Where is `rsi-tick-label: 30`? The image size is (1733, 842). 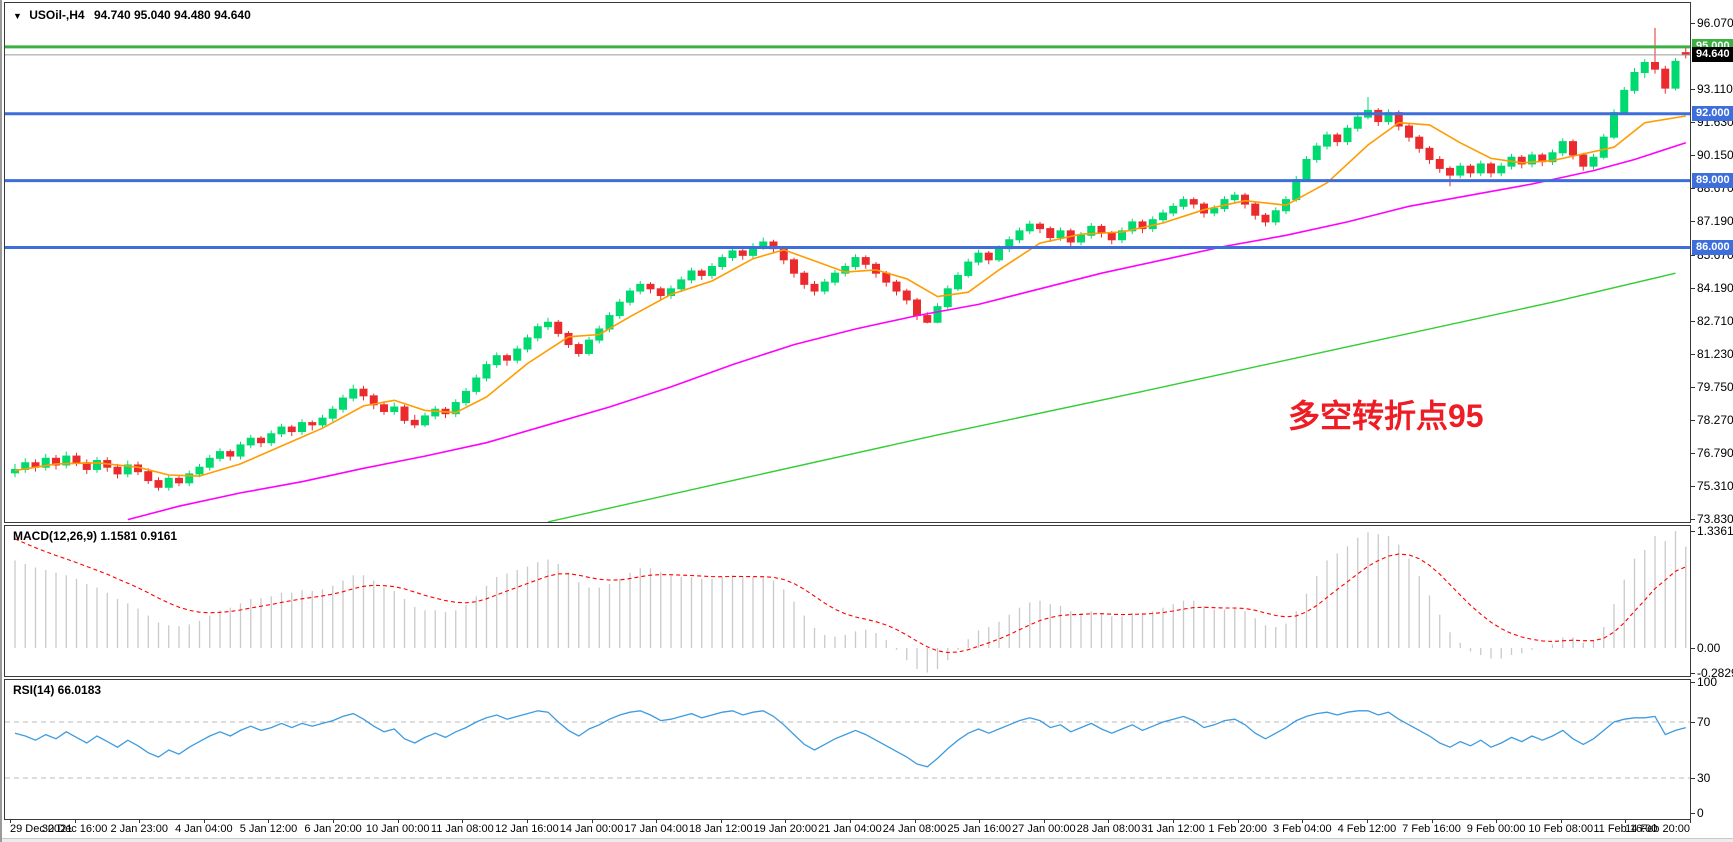
rsi-tick-label: 30 is located at coordinates (1704, 778).